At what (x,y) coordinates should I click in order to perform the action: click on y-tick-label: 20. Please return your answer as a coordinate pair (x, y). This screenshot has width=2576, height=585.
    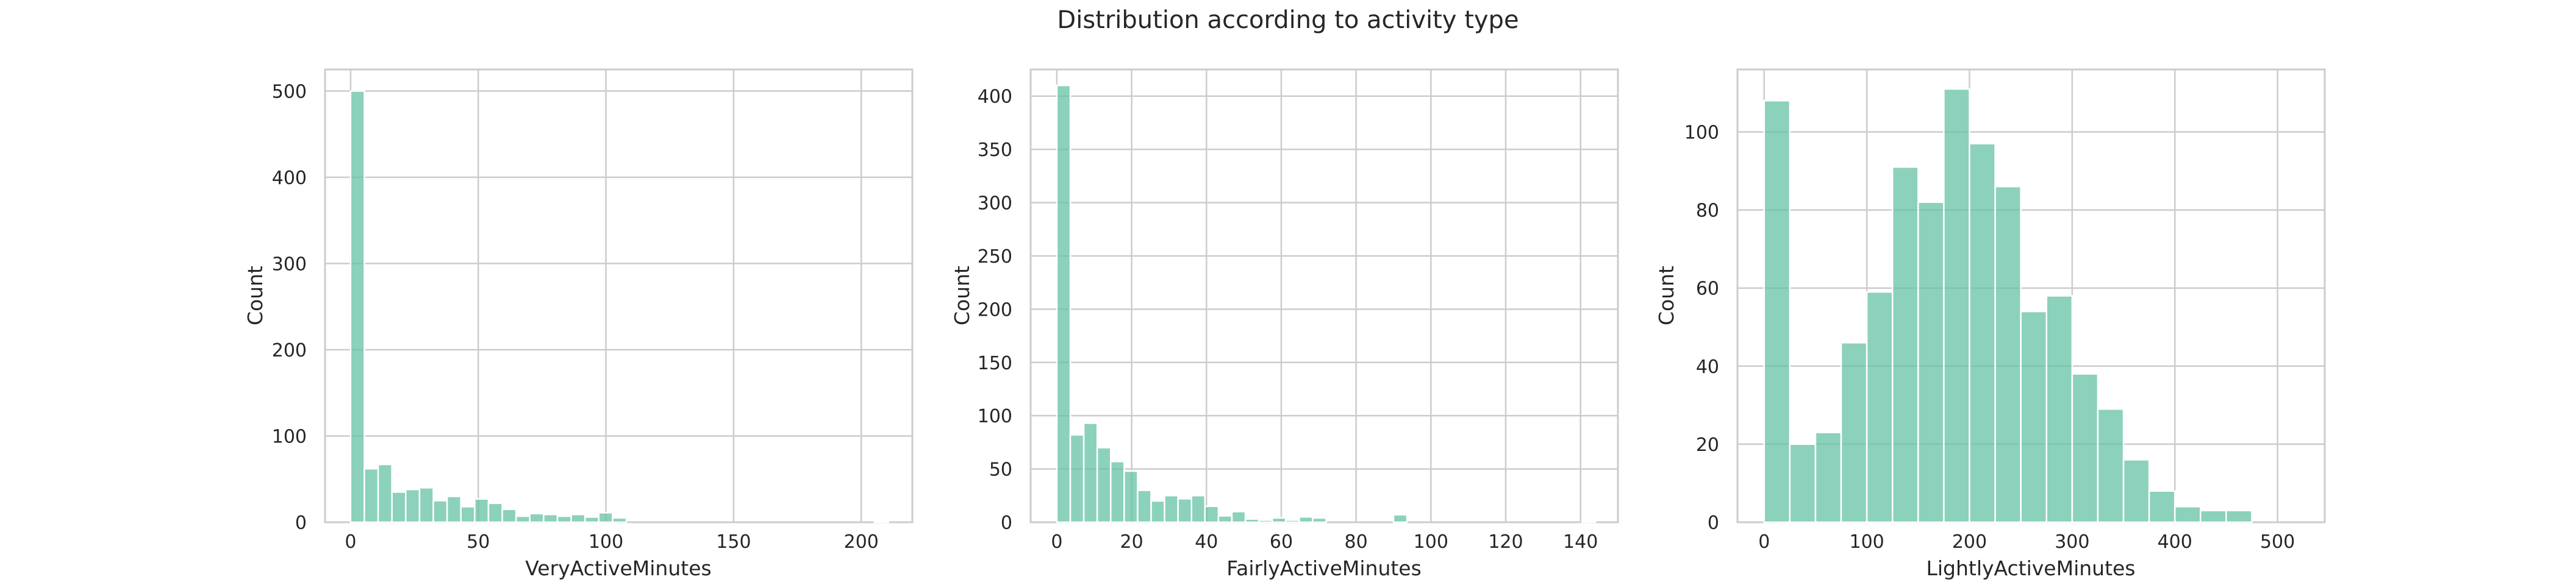
    Looking at the image, I should click on (1707, 445).